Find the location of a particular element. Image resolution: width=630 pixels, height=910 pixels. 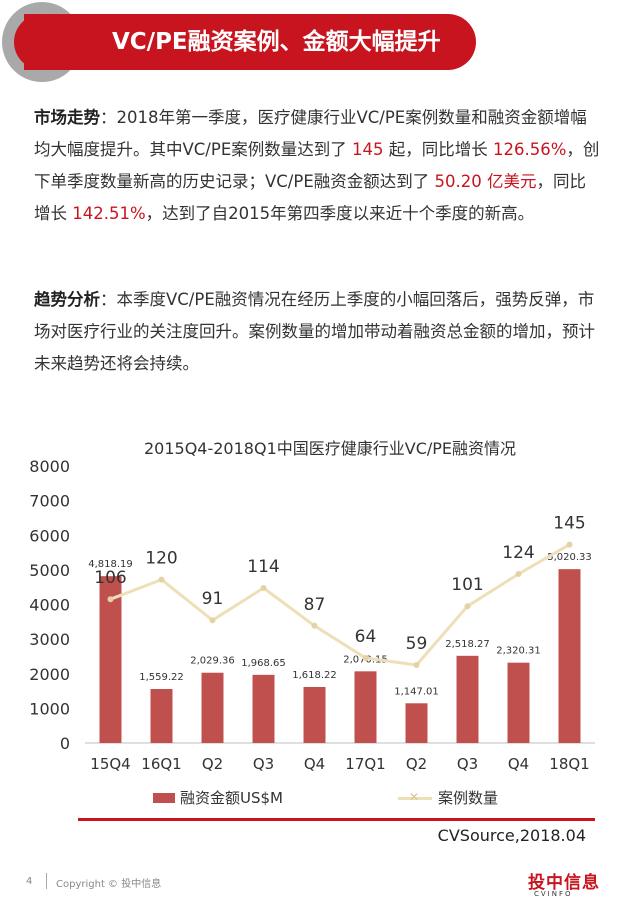

header-banner: VC/PE融资案例、金额大幅提升 is located at coordinates (250, 42).